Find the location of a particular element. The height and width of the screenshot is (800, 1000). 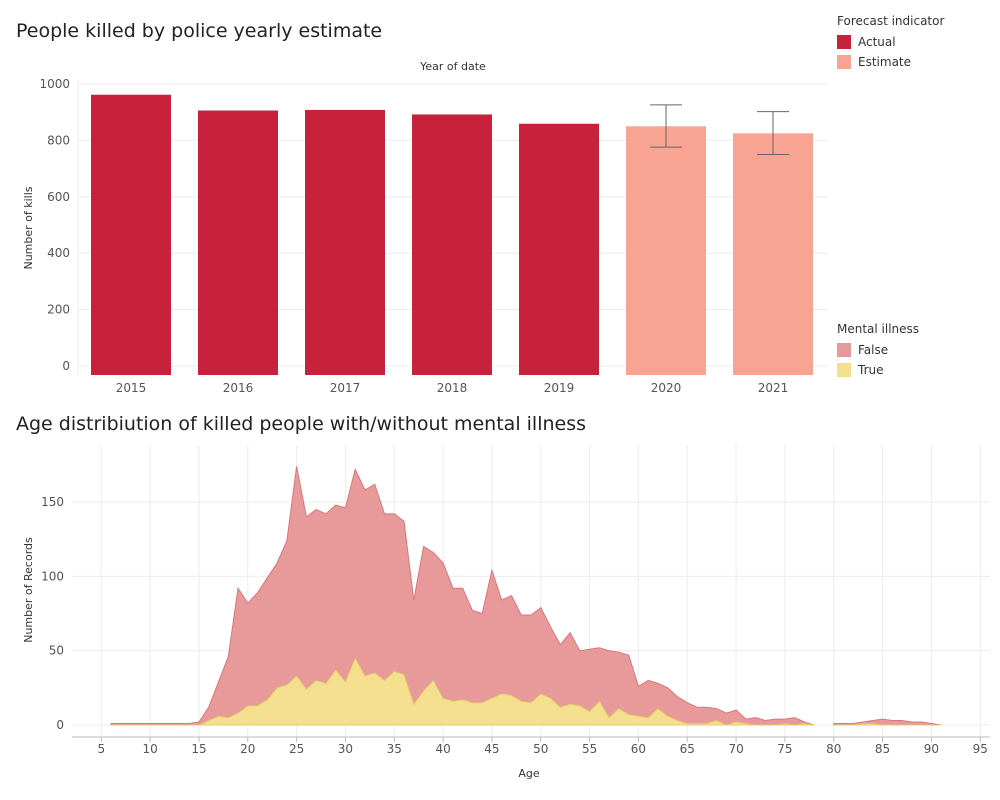

forecast-legend: Forecast indicator Actual Estimate is located at coordinates (890, 43).